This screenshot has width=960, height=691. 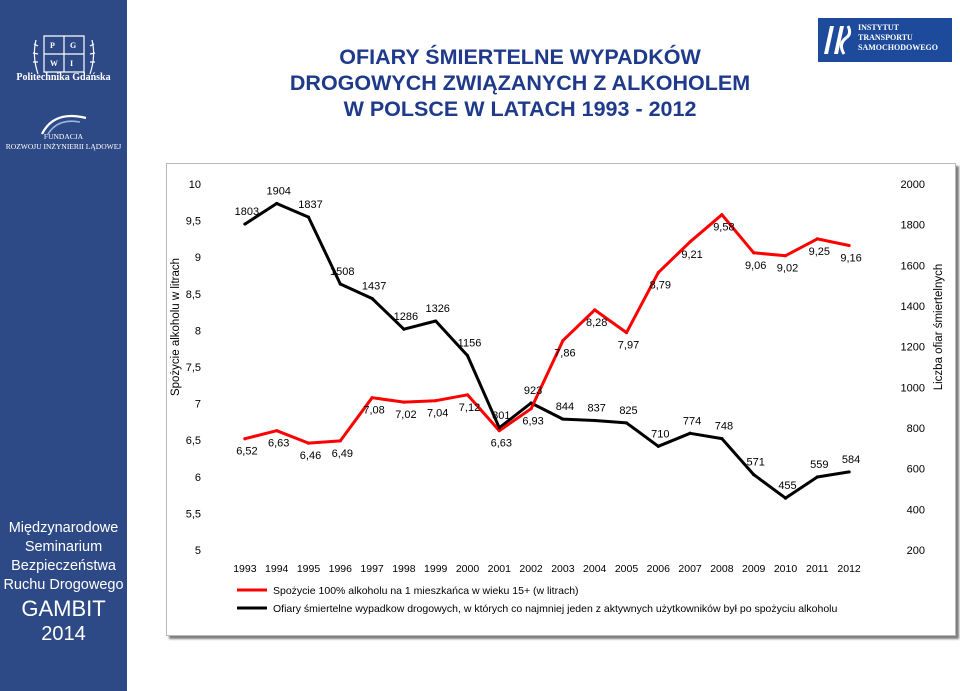 What do you see at coordinates (63, 585) in the screenshot?
I see `seminar-line: Ruchu Drogowego` at bounding box center [63, 585].